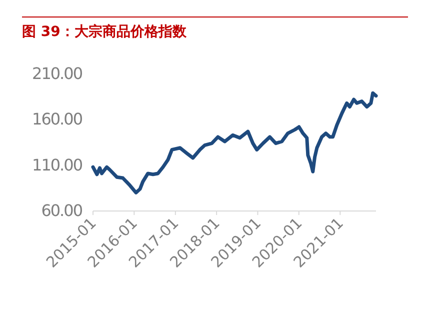 The image size is (421, 323). I want to click on y-tick-label: 160.00, so click(57, 119).